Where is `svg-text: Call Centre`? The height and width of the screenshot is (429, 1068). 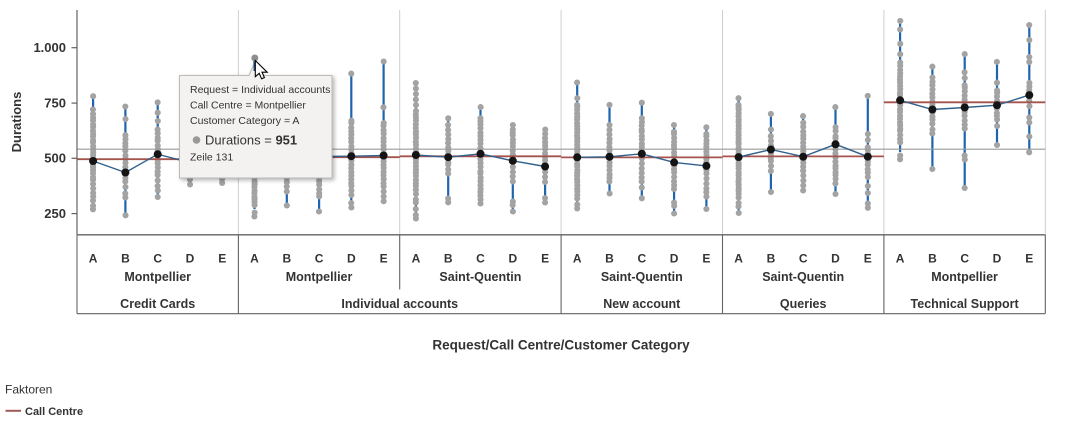 svg-text: Call Centre is located at coordinates (54, 412).